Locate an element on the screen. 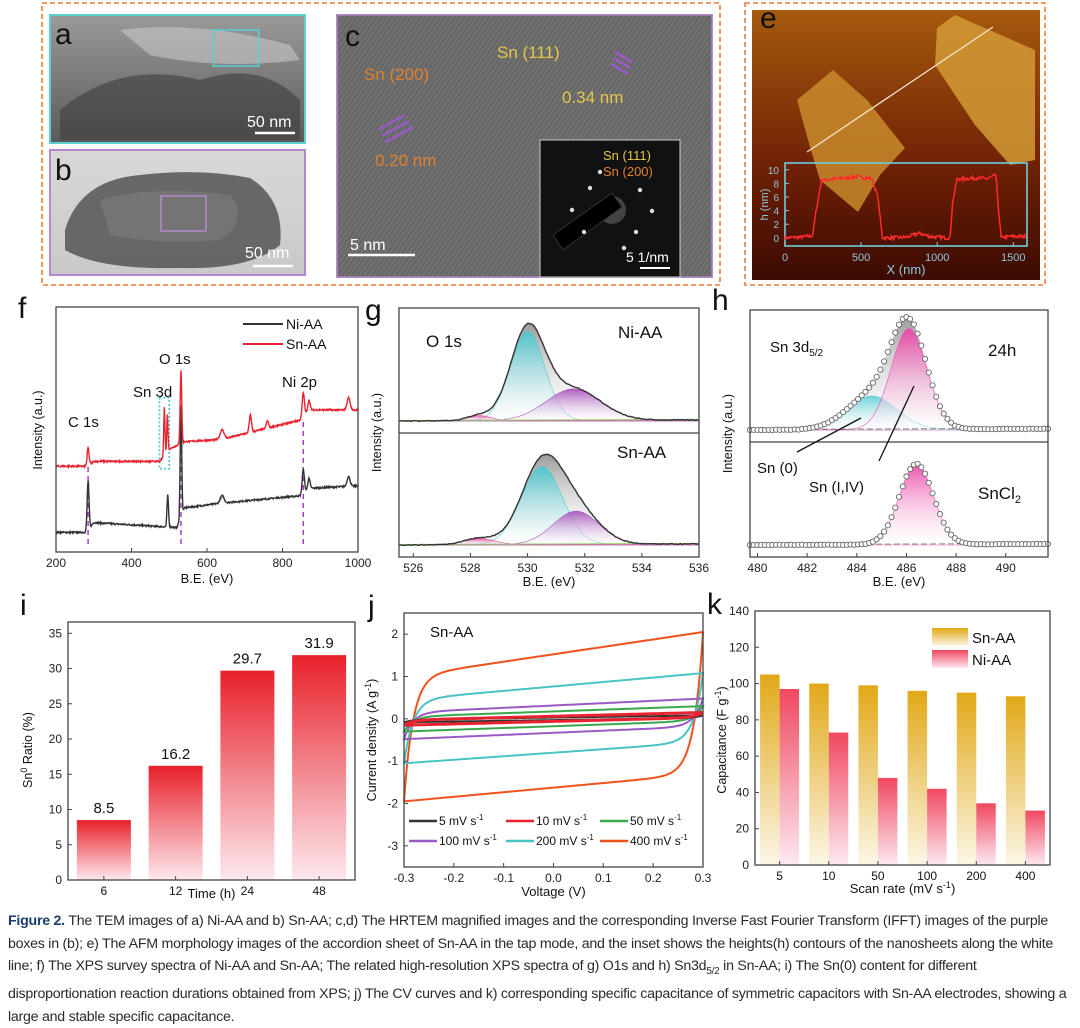 The width and height of the screenshot is (1080, 1028). y-tick-label: -3 is located at coordinates (392, 846).